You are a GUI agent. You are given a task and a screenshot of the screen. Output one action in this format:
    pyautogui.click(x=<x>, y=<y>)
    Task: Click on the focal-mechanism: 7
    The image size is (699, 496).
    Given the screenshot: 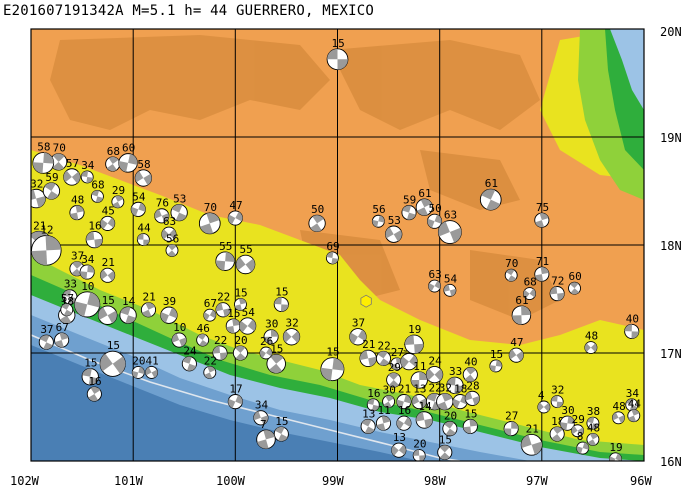 What is the action you would take?
    pyautogui.click(x=266, y=434)
    